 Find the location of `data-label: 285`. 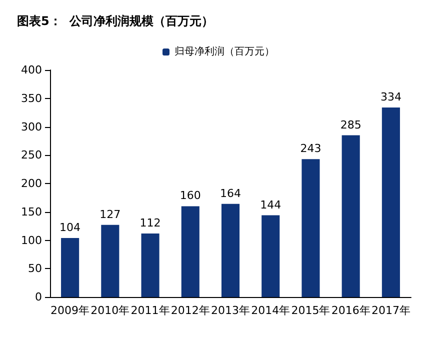

data-label: 285 is located at coordinates (351, 125).